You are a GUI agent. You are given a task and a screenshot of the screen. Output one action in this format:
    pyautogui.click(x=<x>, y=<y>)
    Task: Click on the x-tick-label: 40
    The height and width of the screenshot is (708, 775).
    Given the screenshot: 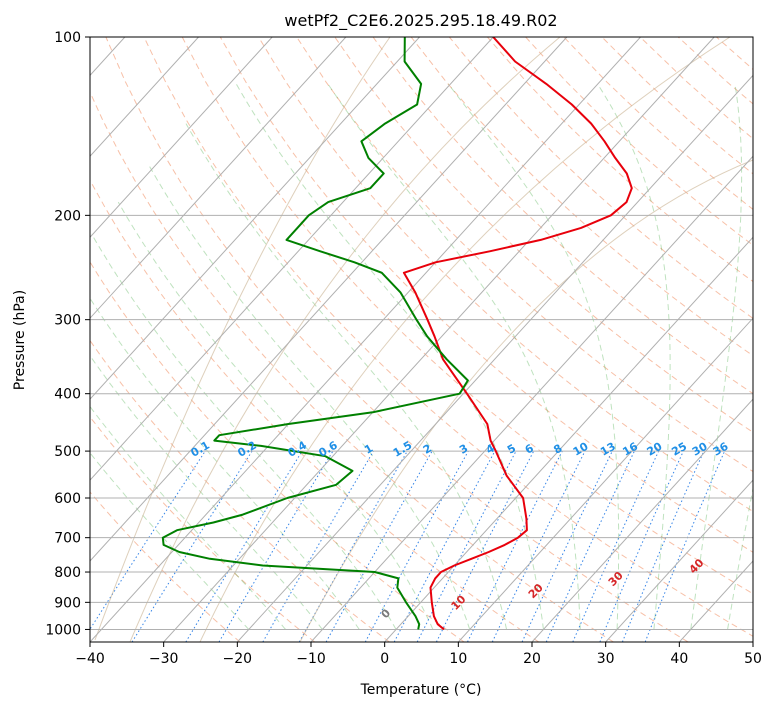 What is the action you would take?
    pyautogui.click(x=679, y=659)
    